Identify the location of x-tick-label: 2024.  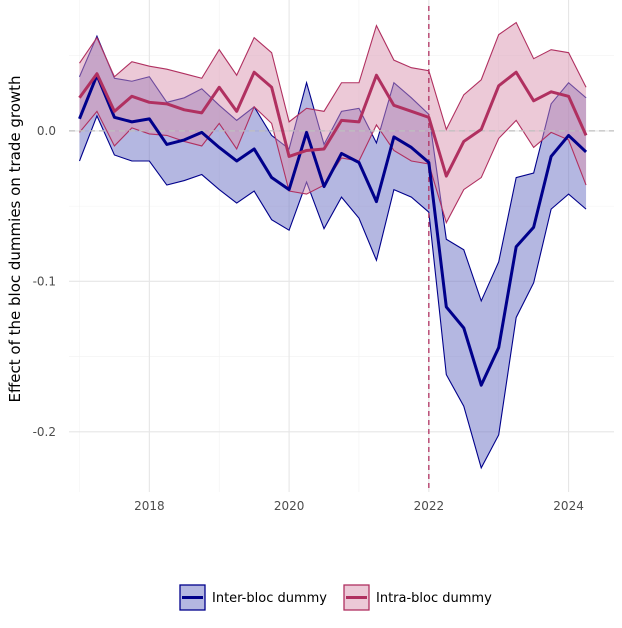
(568, 506).